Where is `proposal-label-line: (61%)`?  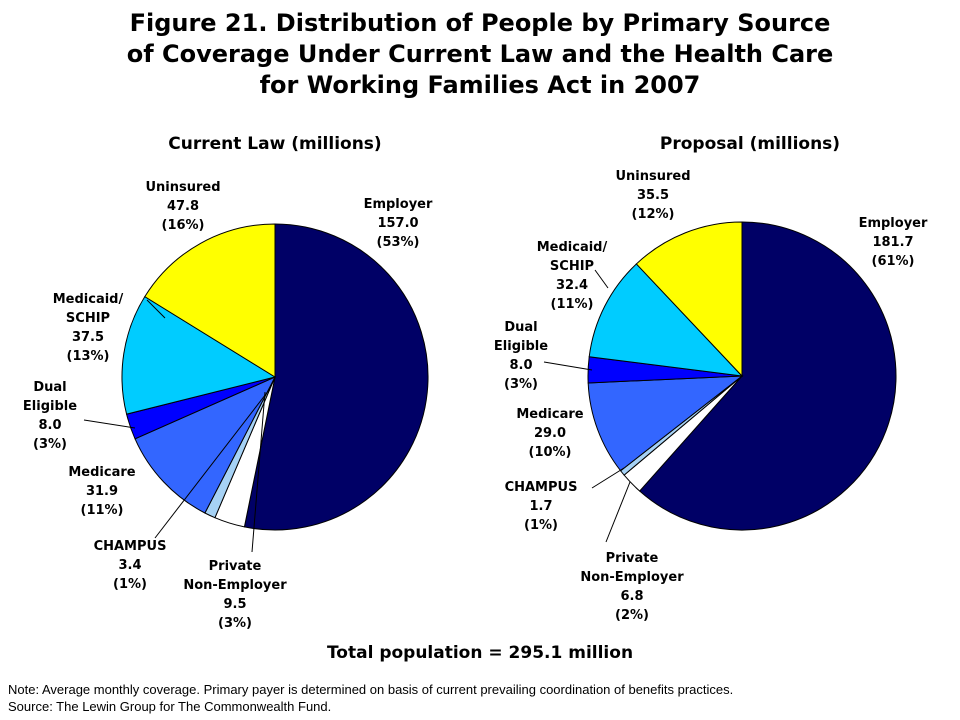
proposal-label-line: (61%) is located at coordinates (893, 261).